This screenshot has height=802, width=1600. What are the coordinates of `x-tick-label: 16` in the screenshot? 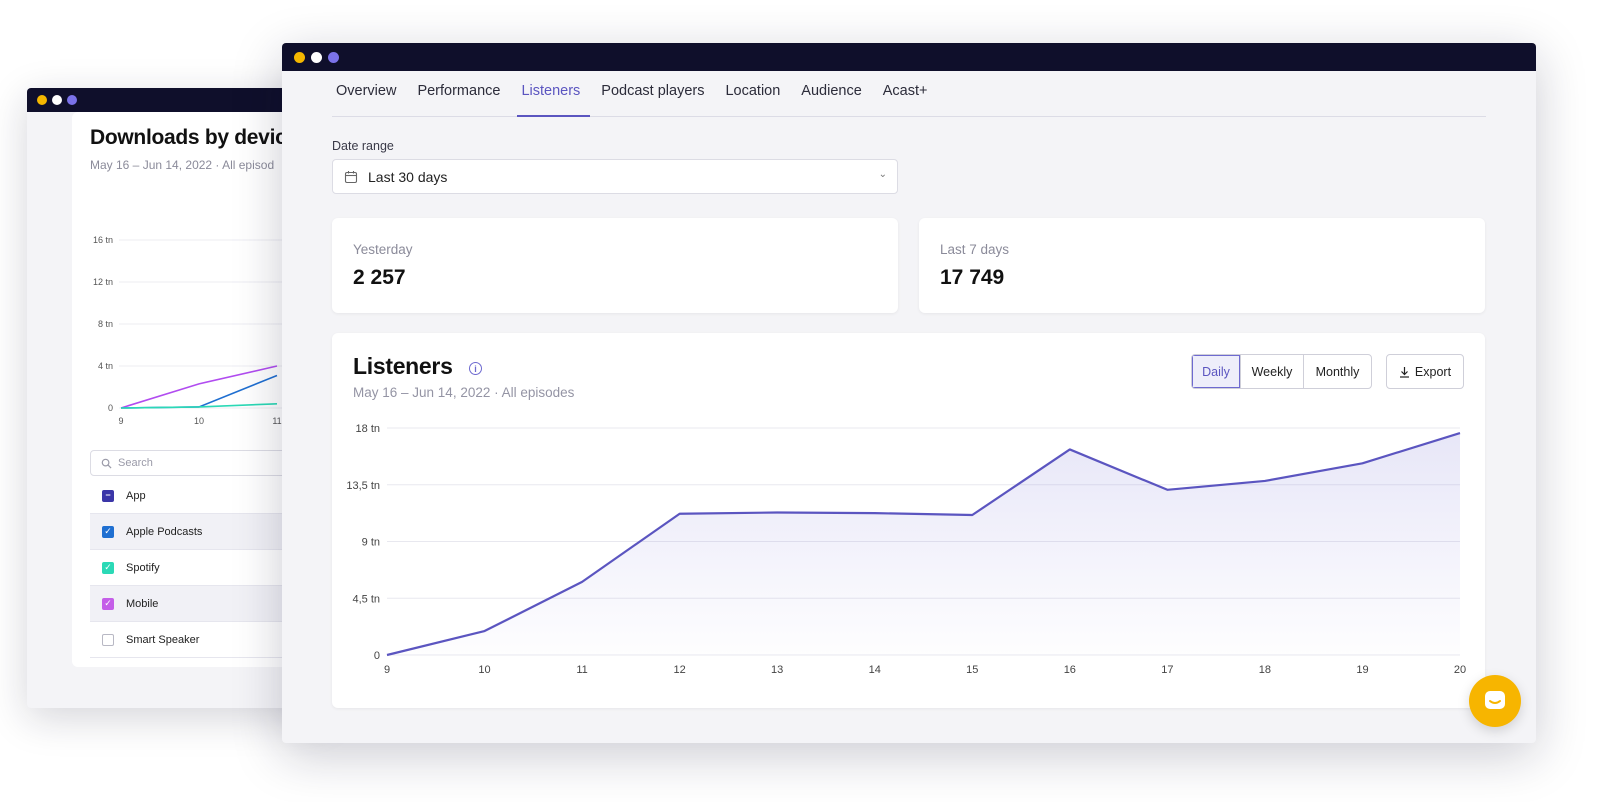 It's located at (1070, 670).